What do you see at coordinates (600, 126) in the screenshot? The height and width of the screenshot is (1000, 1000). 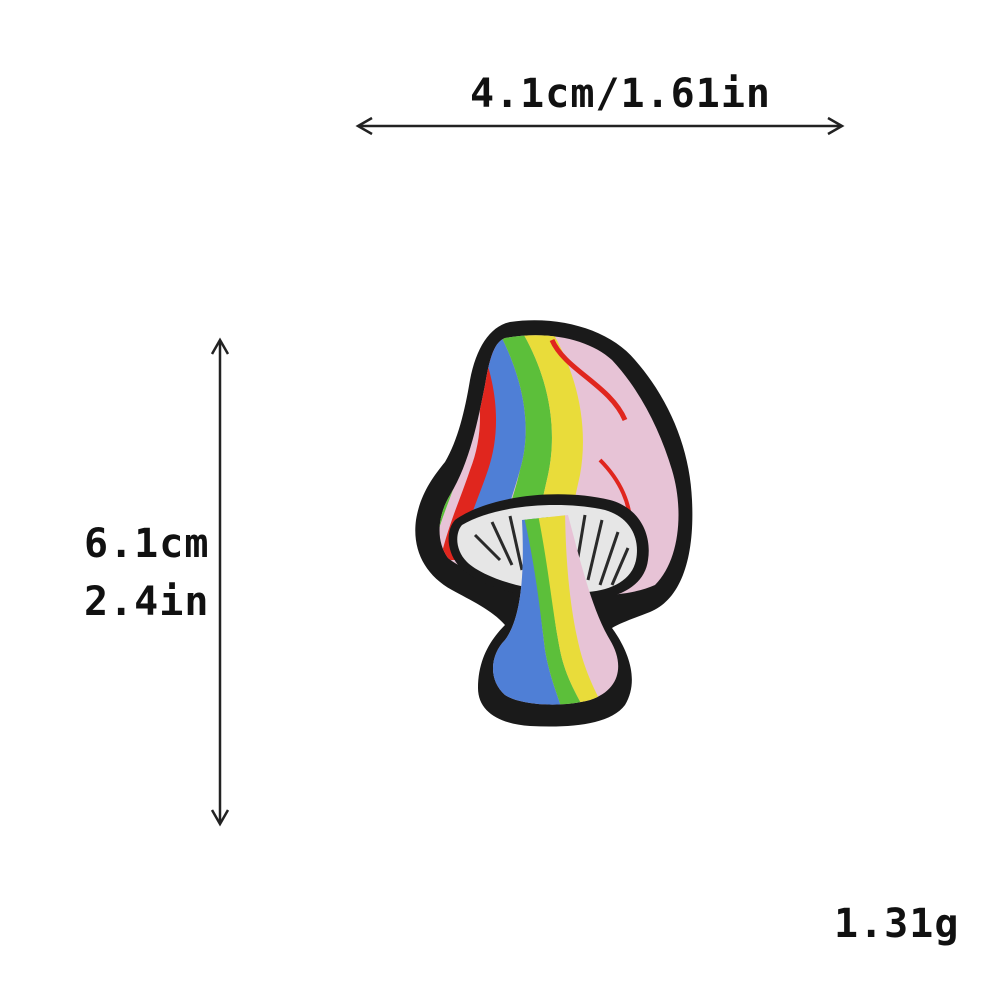 I see `width-arrow` at bounding box center [600, 126].